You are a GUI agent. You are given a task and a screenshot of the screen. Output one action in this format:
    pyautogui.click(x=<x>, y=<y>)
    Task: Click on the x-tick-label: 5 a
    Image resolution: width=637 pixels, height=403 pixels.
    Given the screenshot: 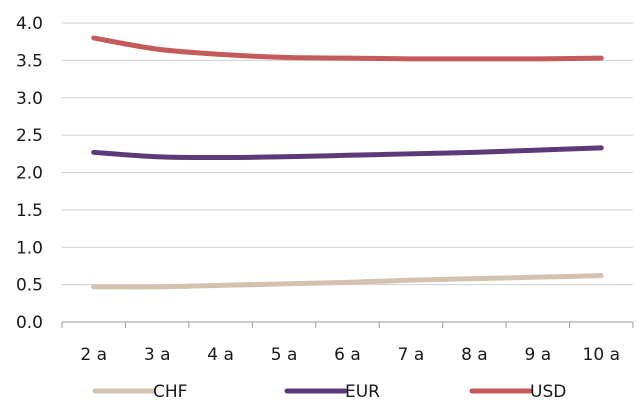 What is the action you would take?
    pyautogui.click(x=284, y=355)
    